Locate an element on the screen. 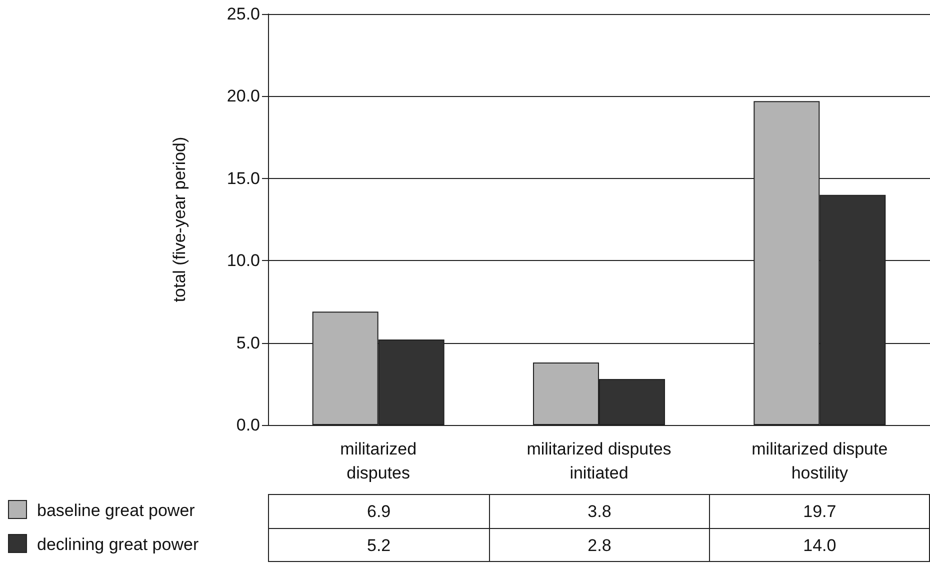  y-tick-label: 20.0 is located at coordinates (243, 96).